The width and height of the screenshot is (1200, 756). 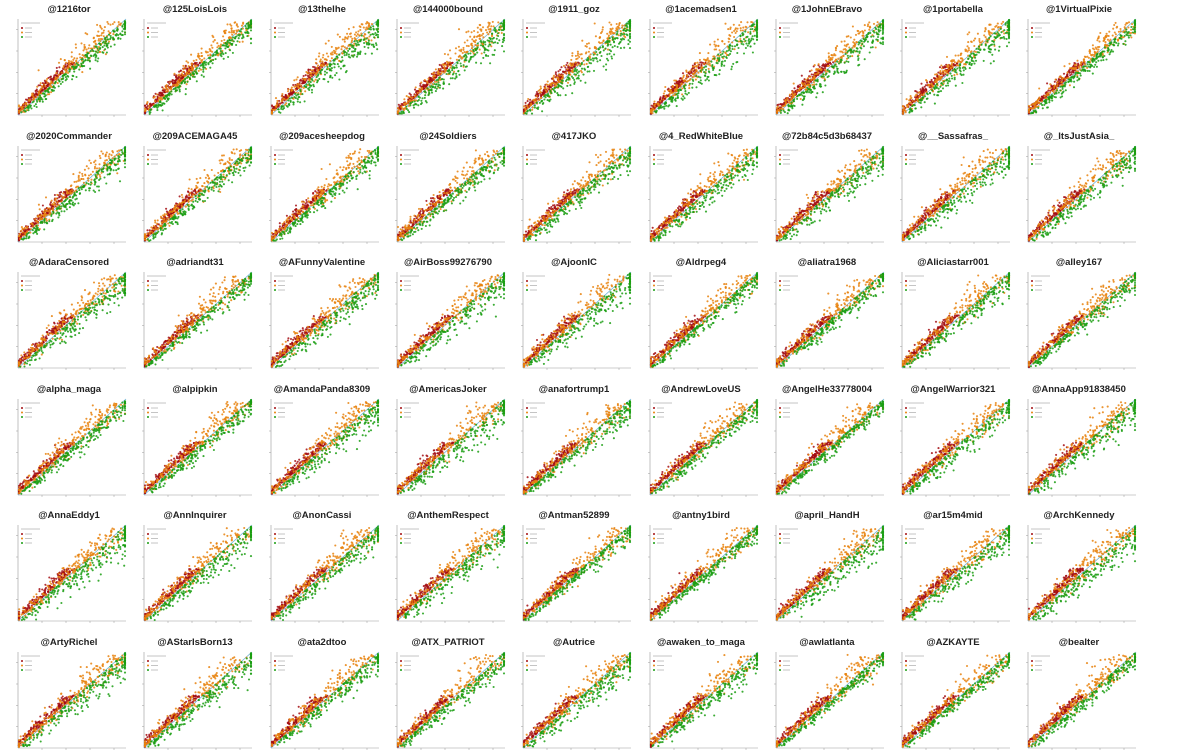 I want to click on scatter-panel: @alley167, so click(x=1079, y=316).